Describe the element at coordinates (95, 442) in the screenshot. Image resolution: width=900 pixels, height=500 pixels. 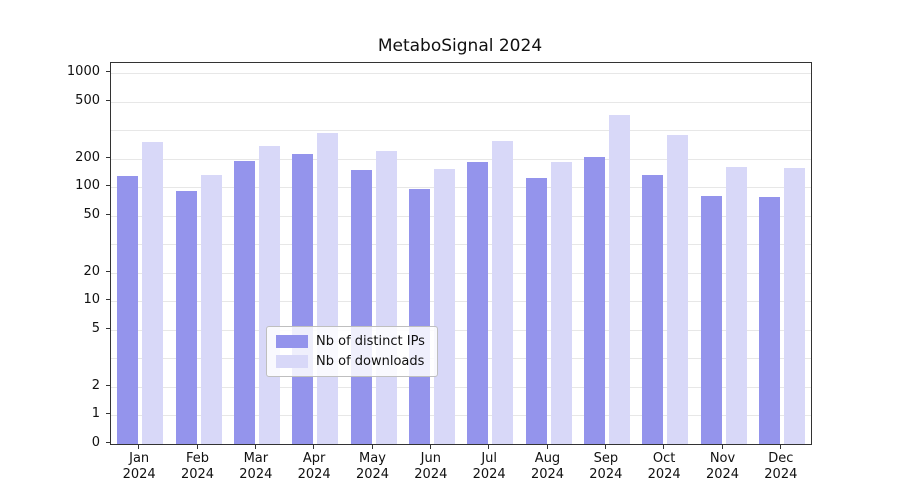
I see `y-tick-label: 0` at that location.